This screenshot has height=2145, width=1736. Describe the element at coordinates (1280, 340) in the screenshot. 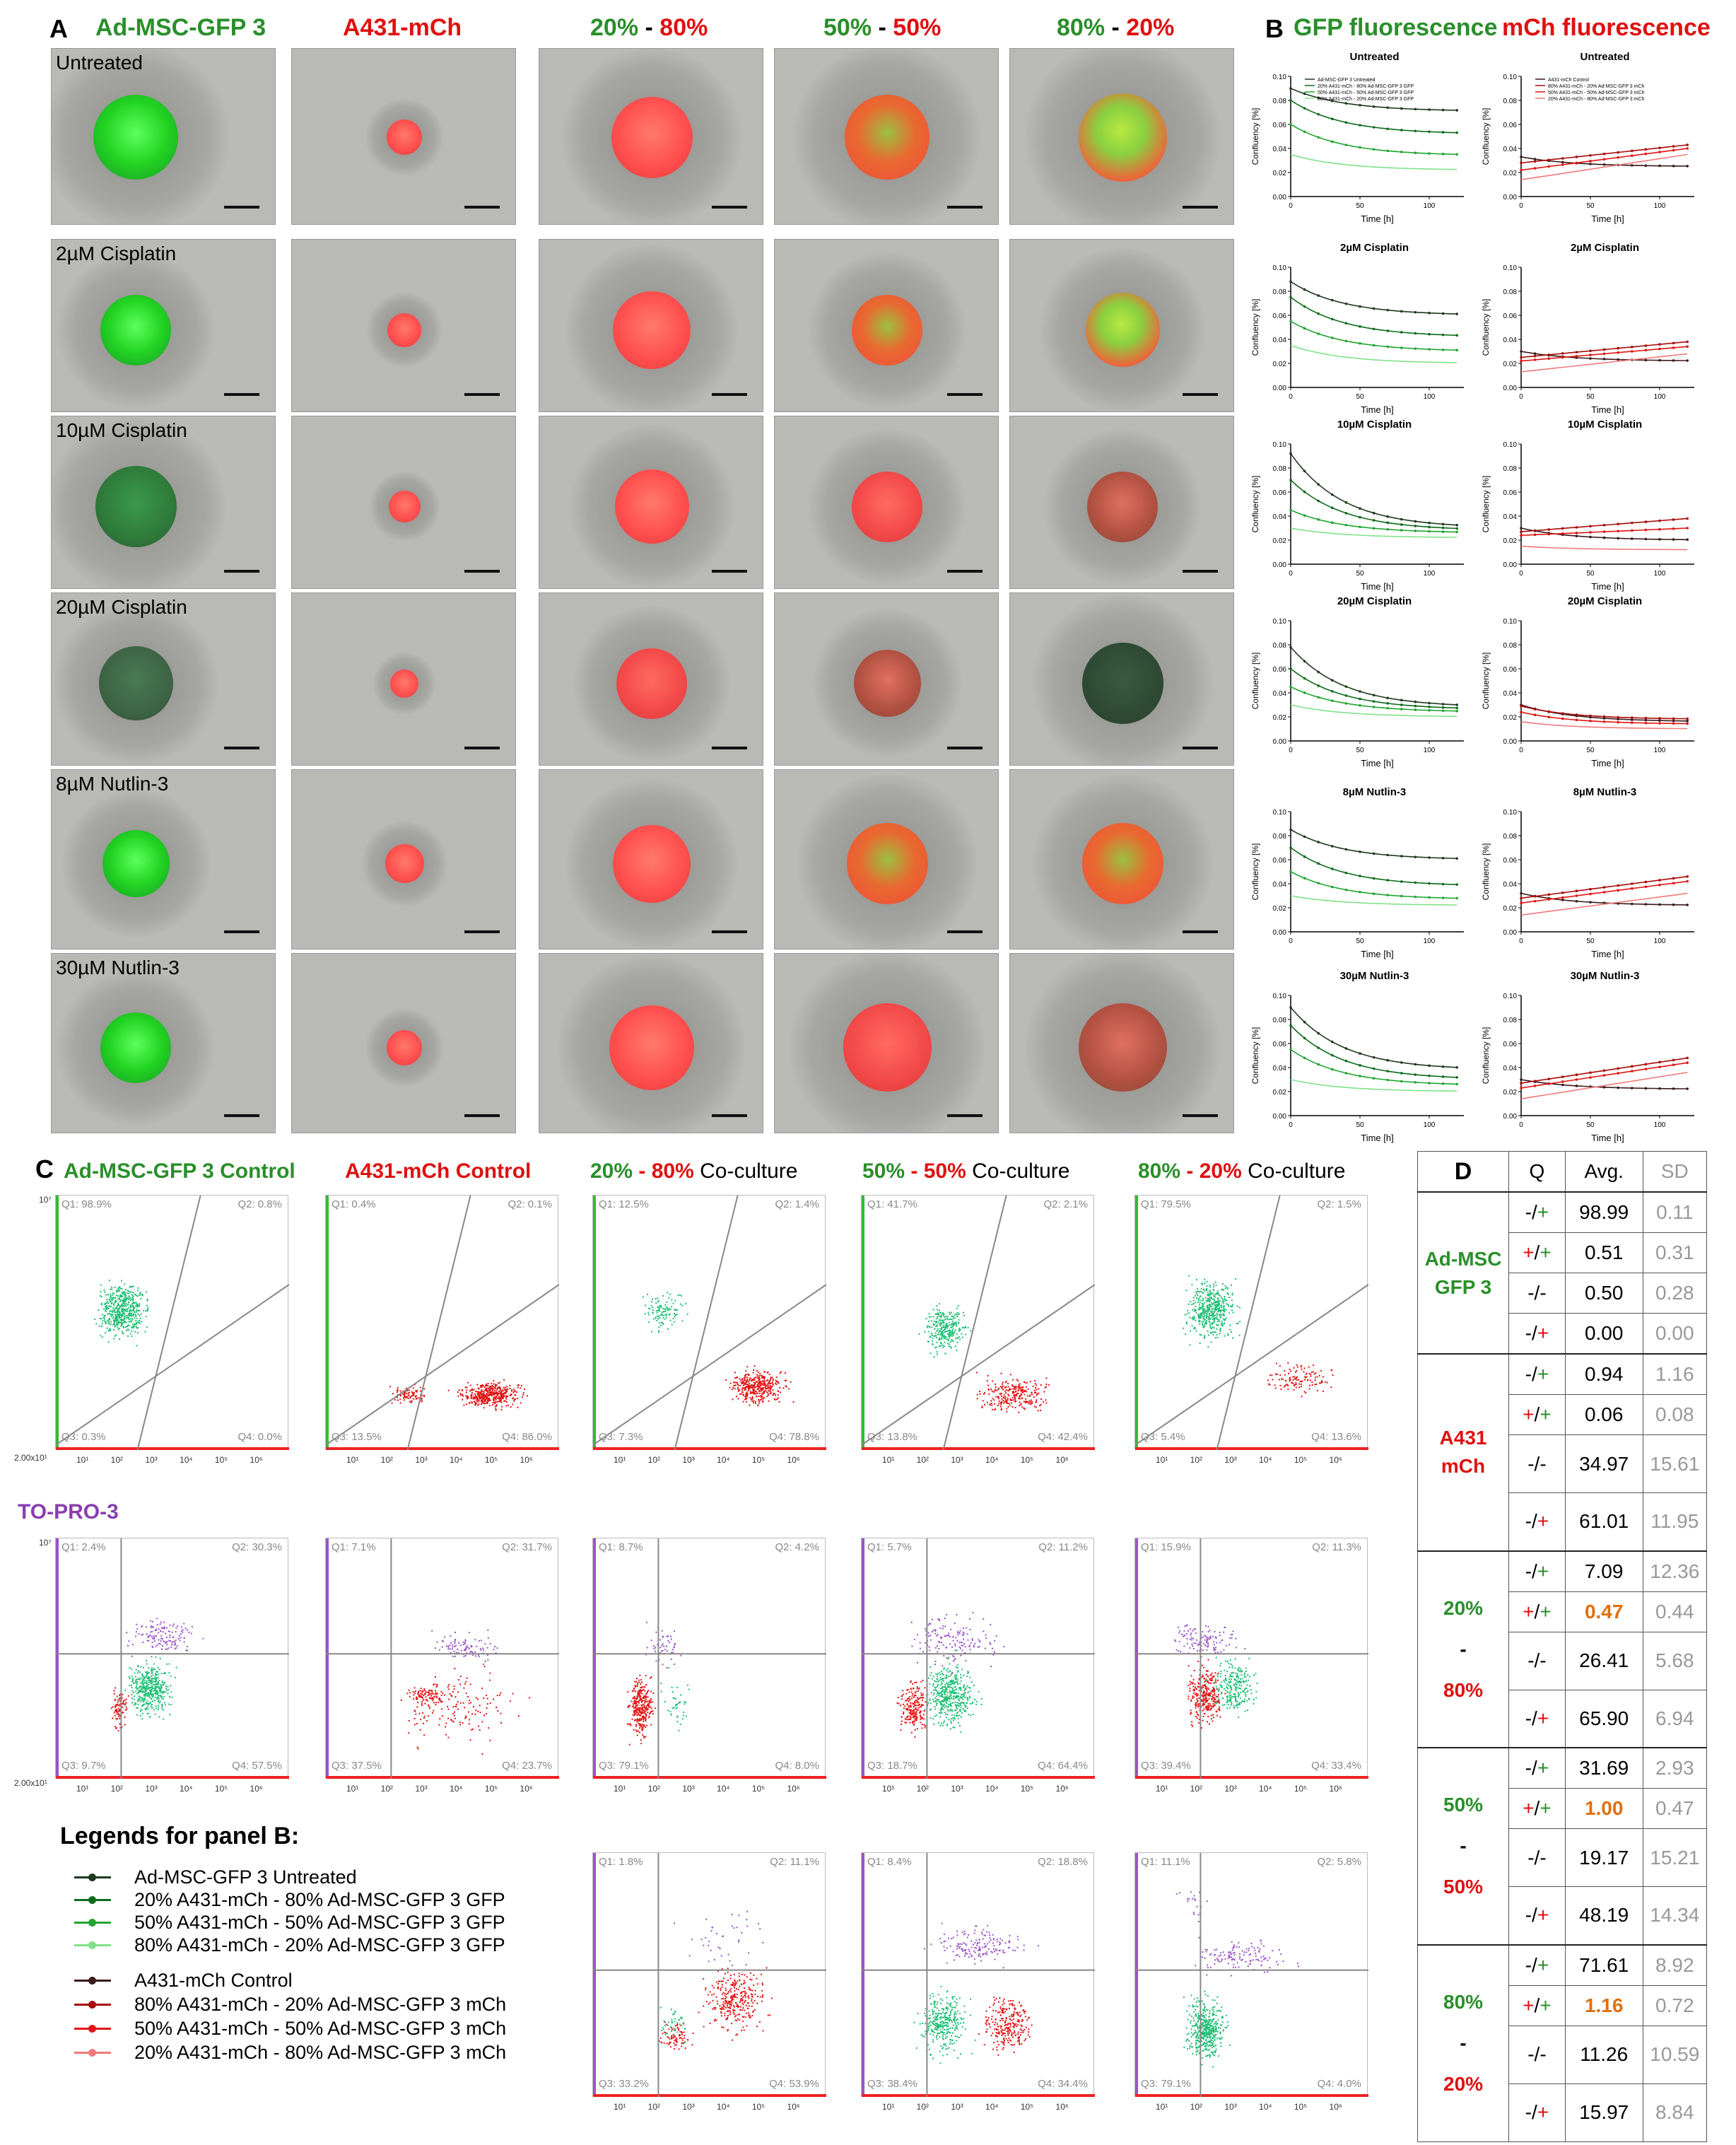

I see `y-tick-label: 0.04` at that location.